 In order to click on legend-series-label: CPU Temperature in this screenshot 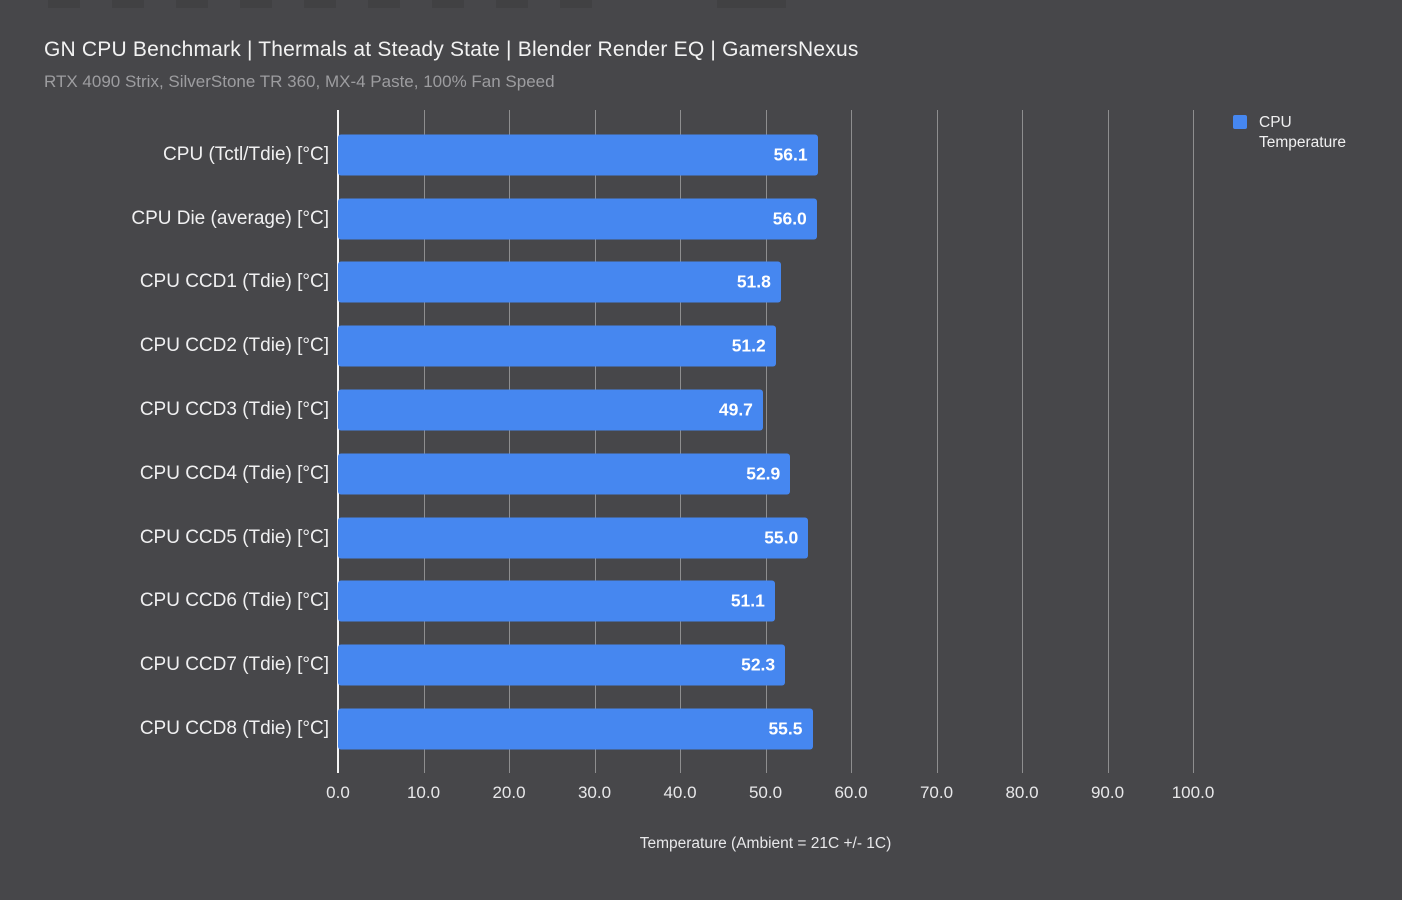, I will do `click(1303, 132)`.